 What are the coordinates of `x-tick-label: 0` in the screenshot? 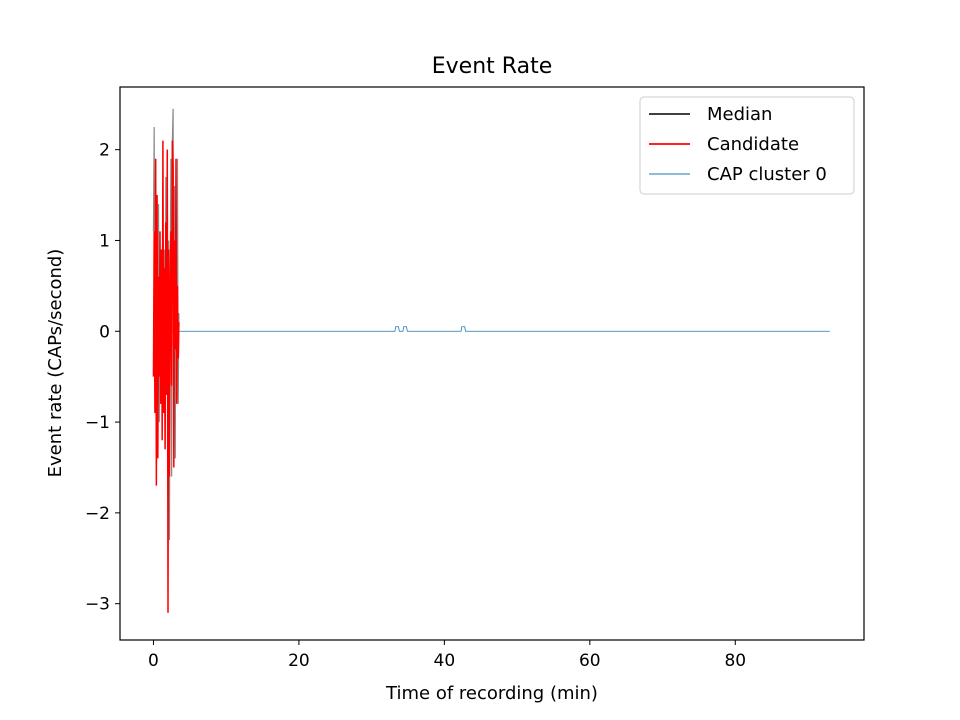 It's located at (153, 661).